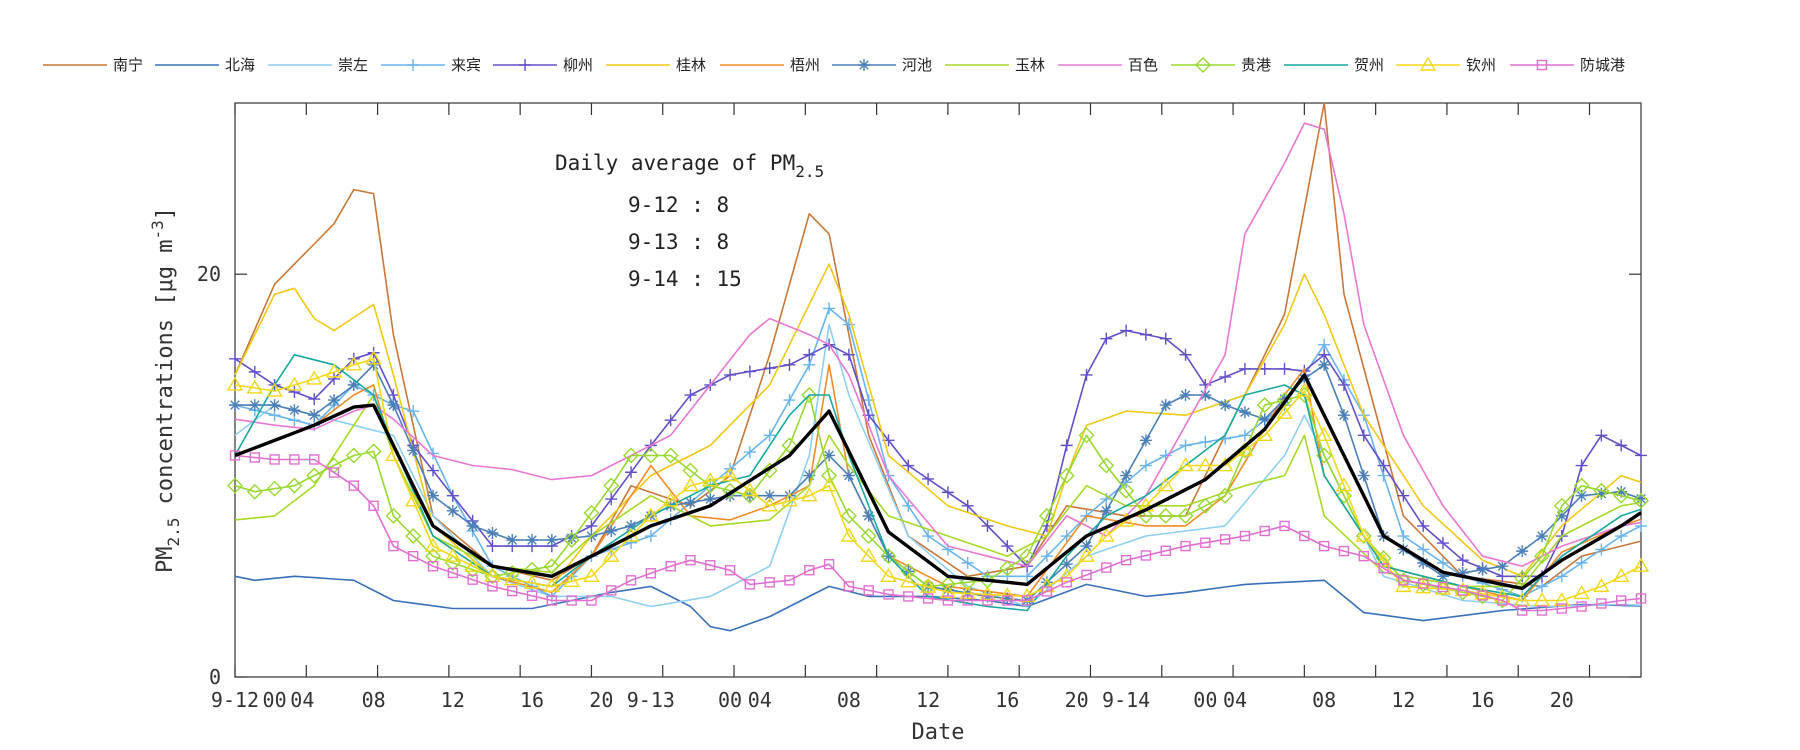 This screenshot has width=1800, height=750. Describe the element at coordinates (1567, 65) in the screenshot. I see `legend-item-防城港: 防城港` at that location.